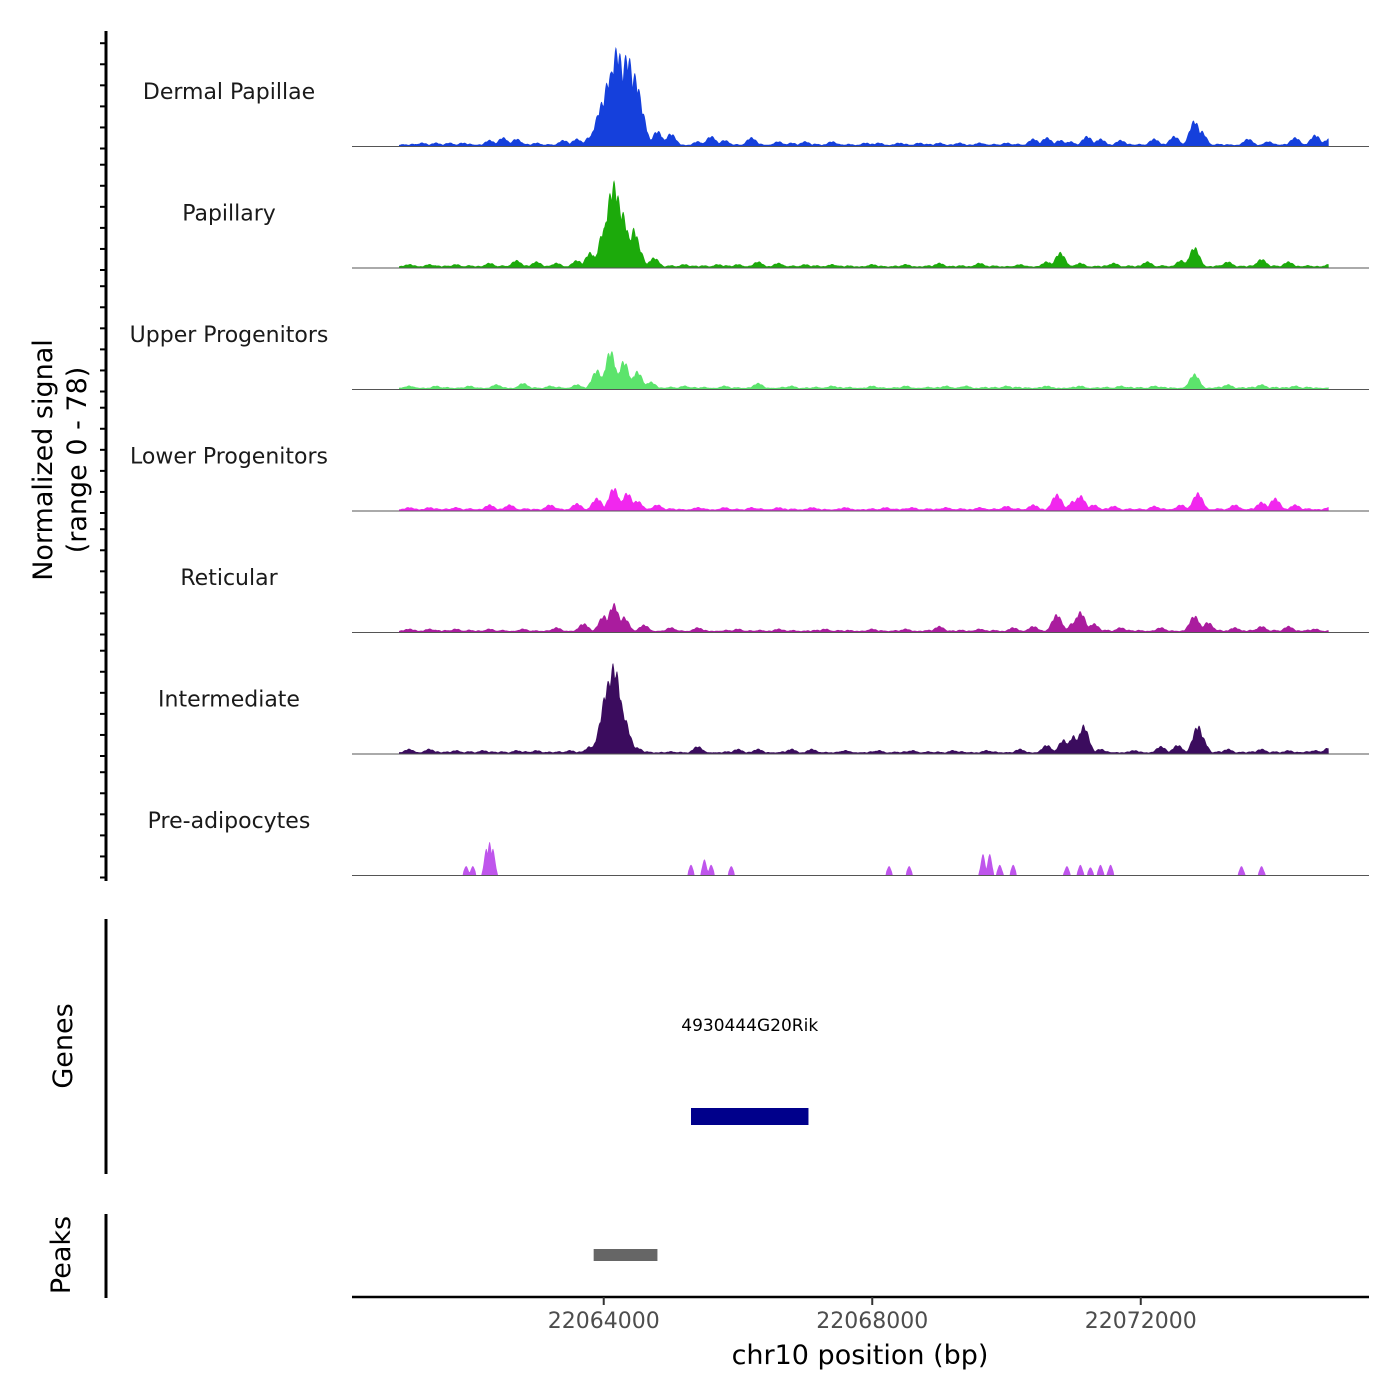 The width and height of the screenshot is (1400, 1400). What do you see at coordinates (43, 460) in the screenshot?
I see `coverage-ylabel-line1: Normalized signal` at bounding box center [43, 460].